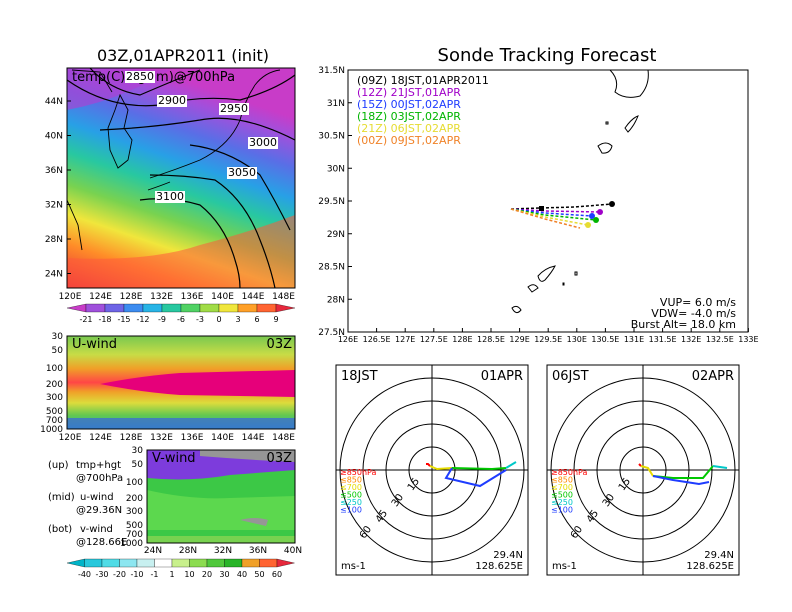  What do you see at coordinates (177, 297) in the screenshot?
I see `map700-lon-ticks: 120E 124E 128E 132E 136E 140E 144E 148E` at bounding box center [177, 297].